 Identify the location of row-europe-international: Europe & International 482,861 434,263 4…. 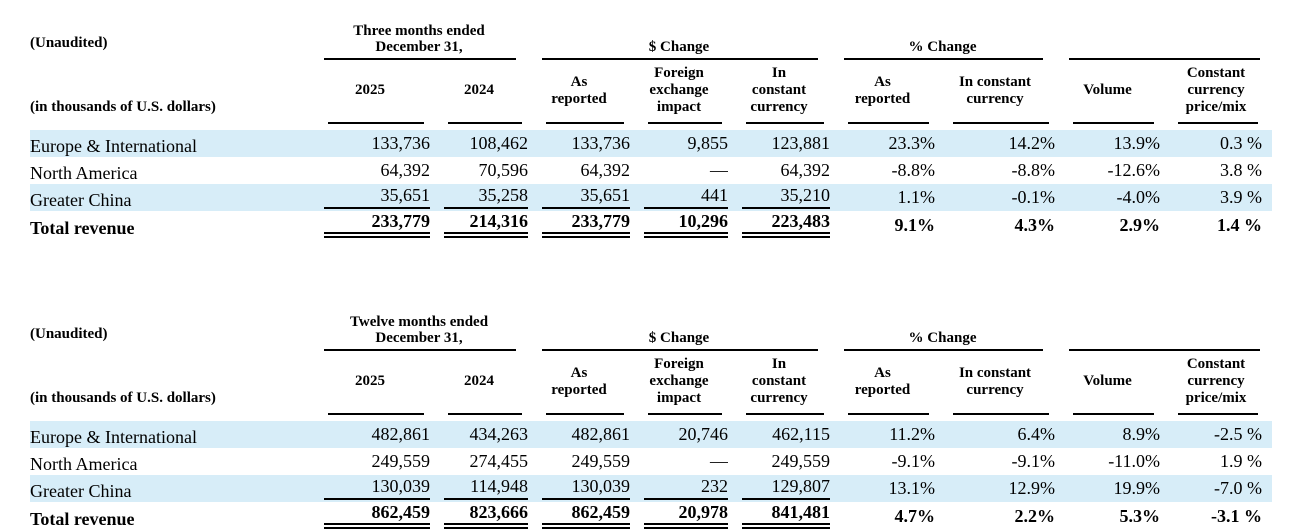
(651, 434).